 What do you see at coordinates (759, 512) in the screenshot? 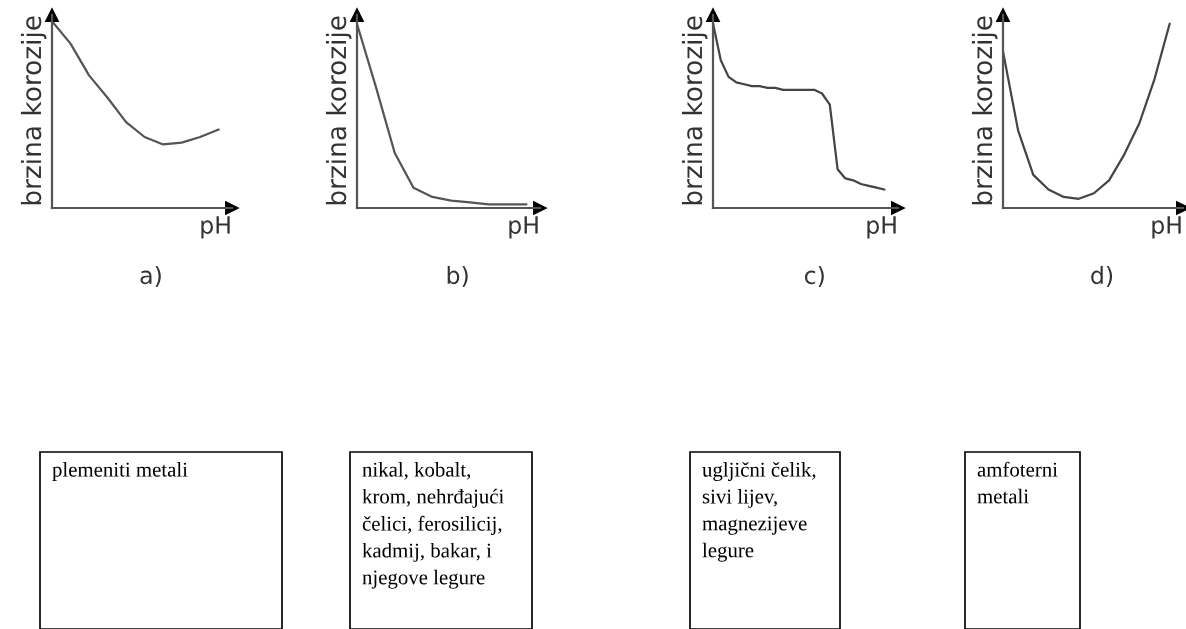
I see `text: ugljični čelik, sivi lijev, magnezijeve legure` at bounding box center [759, 512].